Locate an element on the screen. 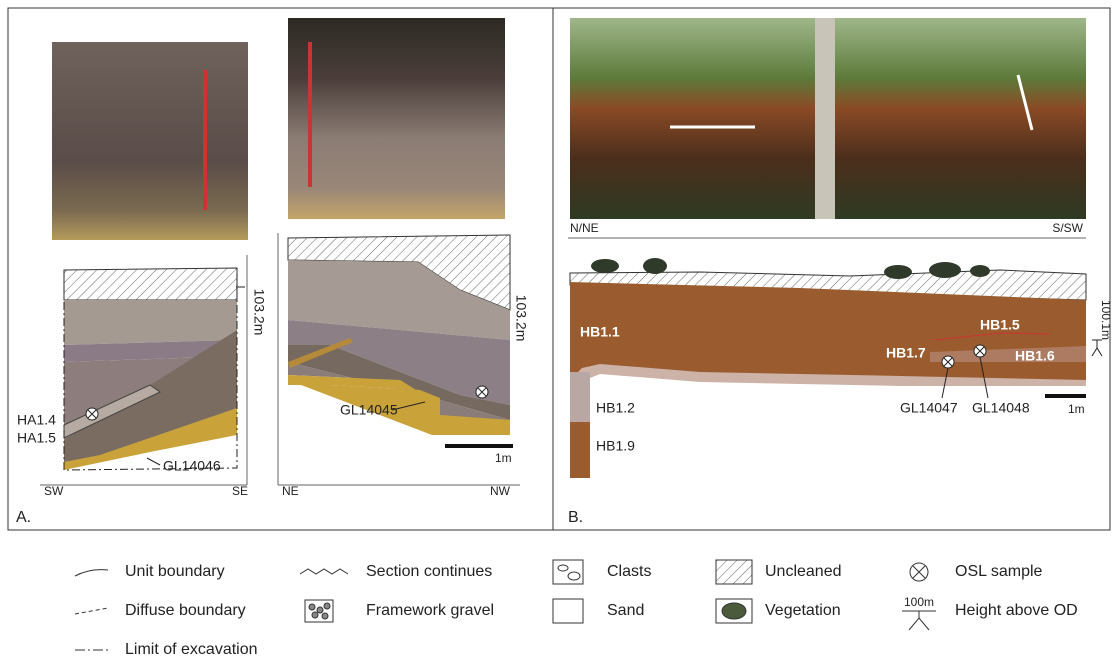  sample-label: GL14048 is located at coordinates (1001, 408).